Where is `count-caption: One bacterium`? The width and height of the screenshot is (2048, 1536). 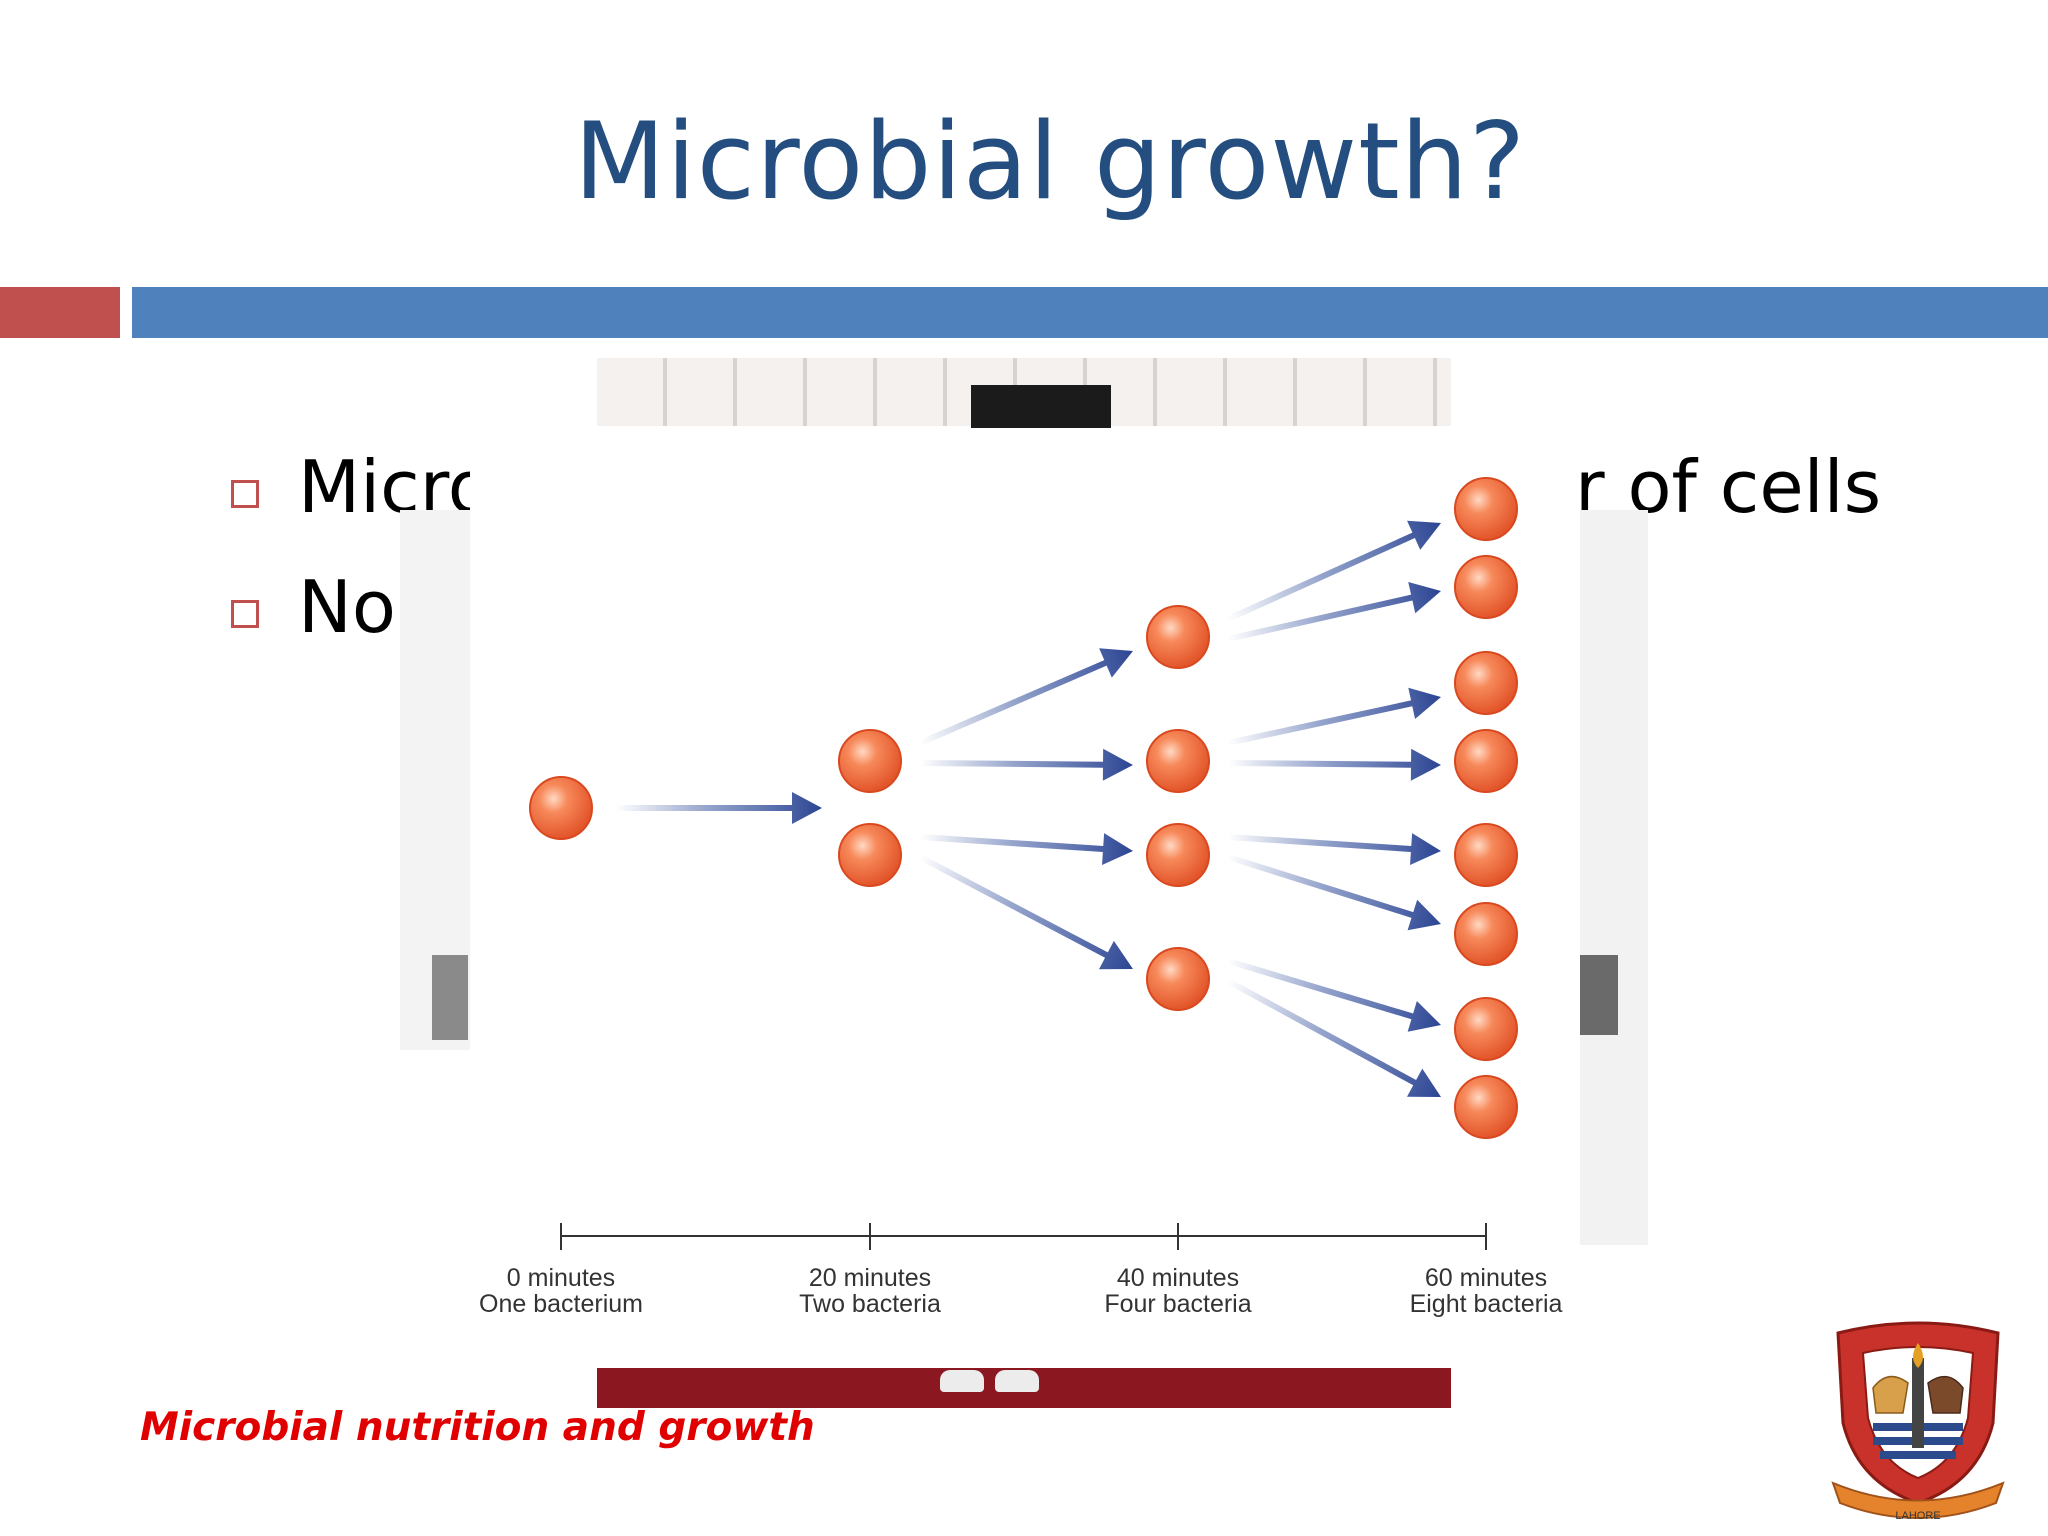
count-caption: One bacterium is located at coordinates (561, 1304).